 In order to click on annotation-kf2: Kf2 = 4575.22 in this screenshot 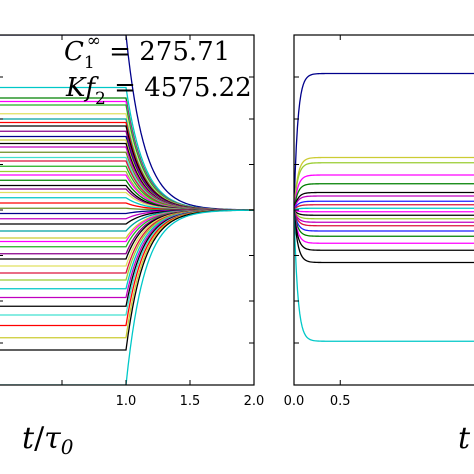, I will do `click(158, 91)`.